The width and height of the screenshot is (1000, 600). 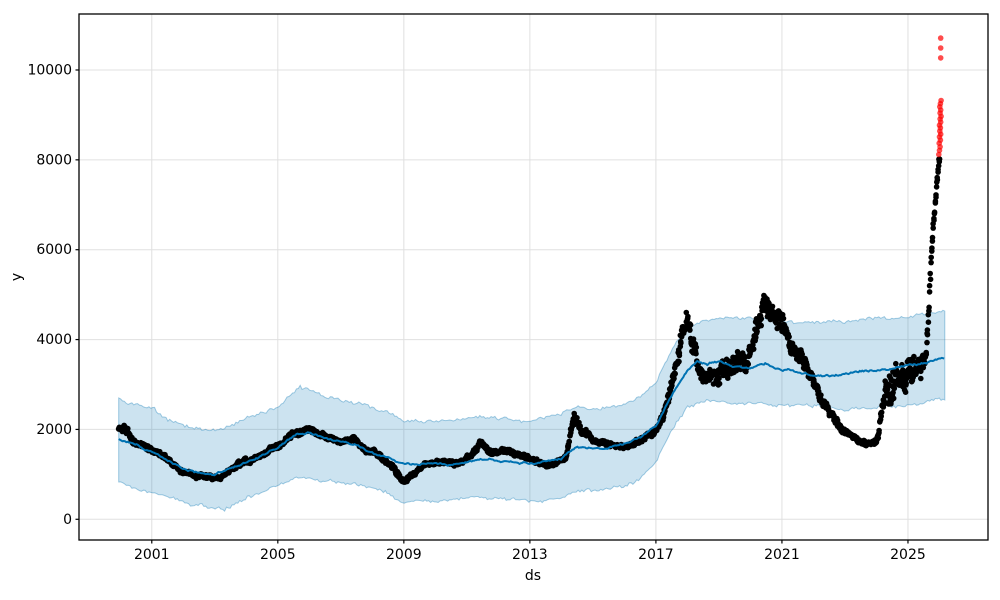 I want to click on x-tick-labels: 2001 2005 2009 2013 2017 2021 2025, so click(x=530, y=555).